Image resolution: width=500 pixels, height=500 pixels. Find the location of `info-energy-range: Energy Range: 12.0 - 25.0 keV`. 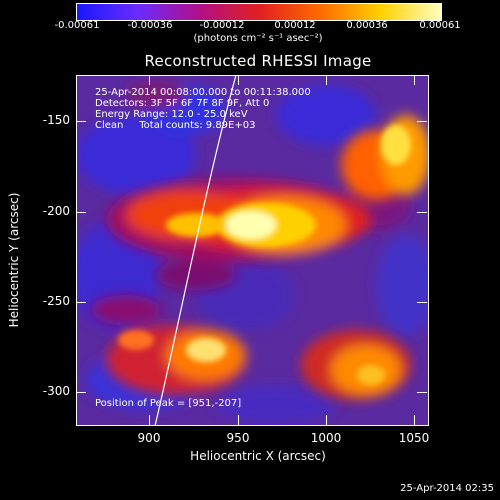

info-energy-range: Energy Range: 12.0 - 25.0 keV is located at coordinates (171, 114).